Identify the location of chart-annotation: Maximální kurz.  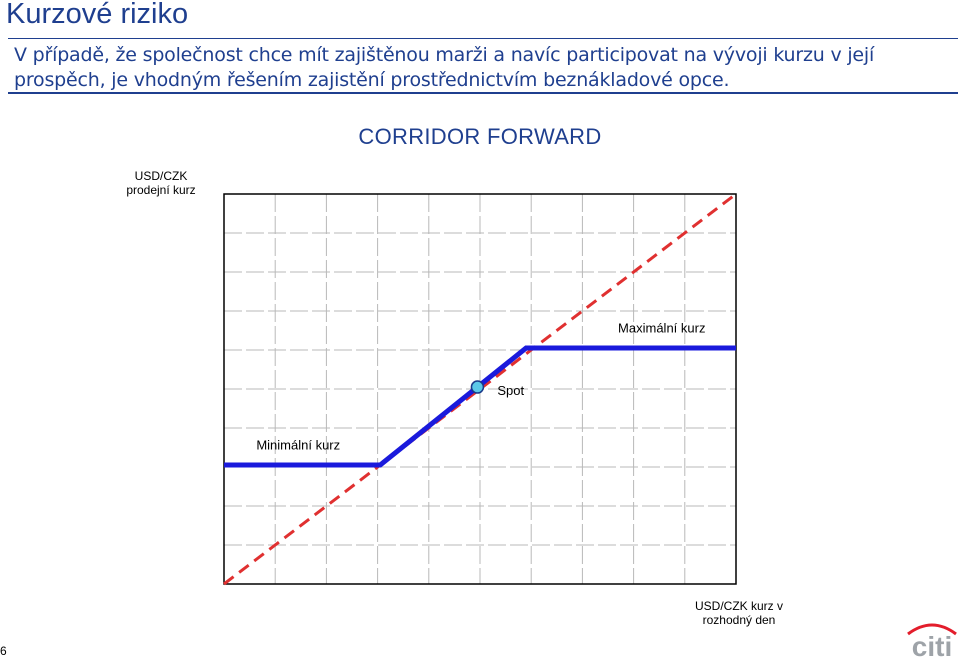
(661, 327).